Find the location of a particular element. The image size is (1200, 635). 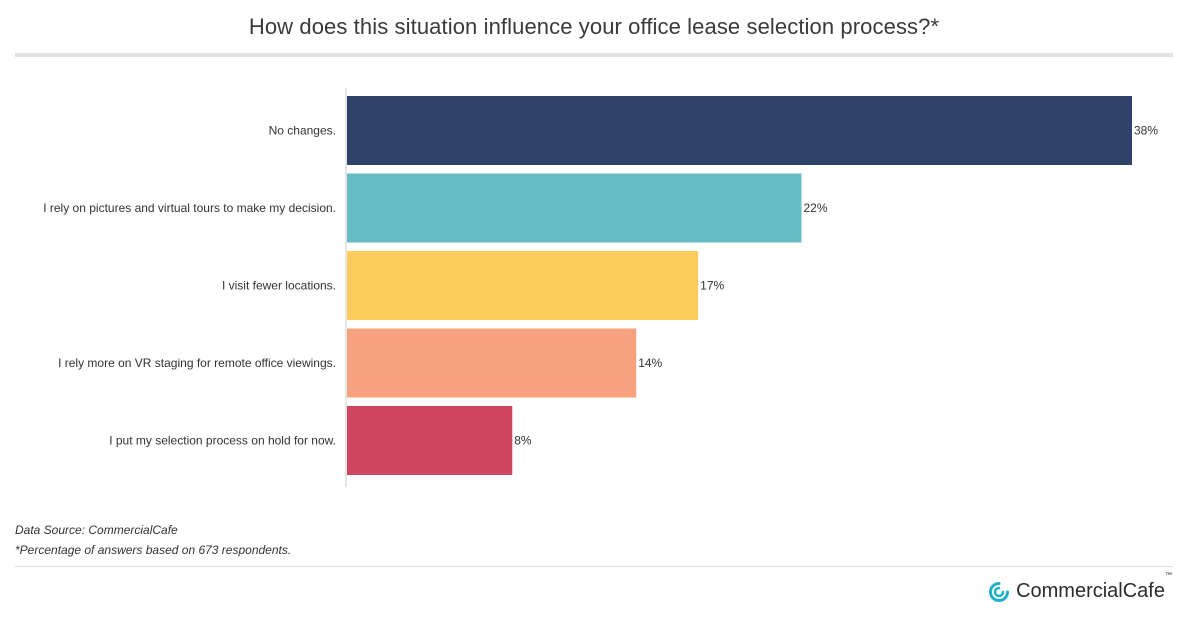

category-label-3: I visit fewer locations. is located at coordinates (279, 286).